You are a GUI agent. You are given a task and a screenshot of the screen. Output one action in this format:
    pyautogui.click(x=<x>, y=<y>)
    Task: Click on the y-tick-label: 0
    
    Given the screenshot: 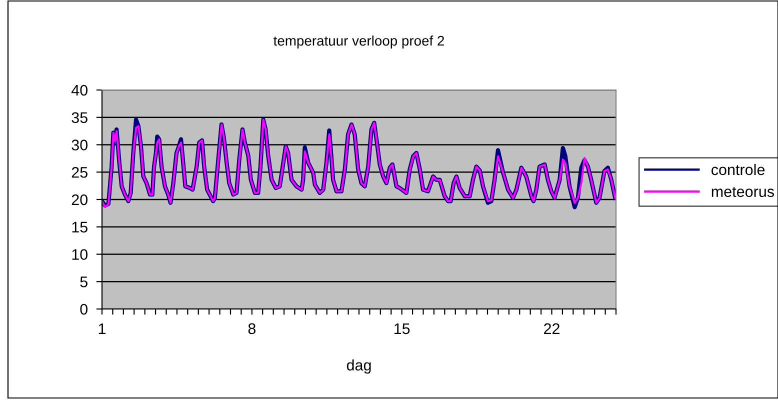 What is the action you would take?
    pyautogui.click(x=84, y=309)
    